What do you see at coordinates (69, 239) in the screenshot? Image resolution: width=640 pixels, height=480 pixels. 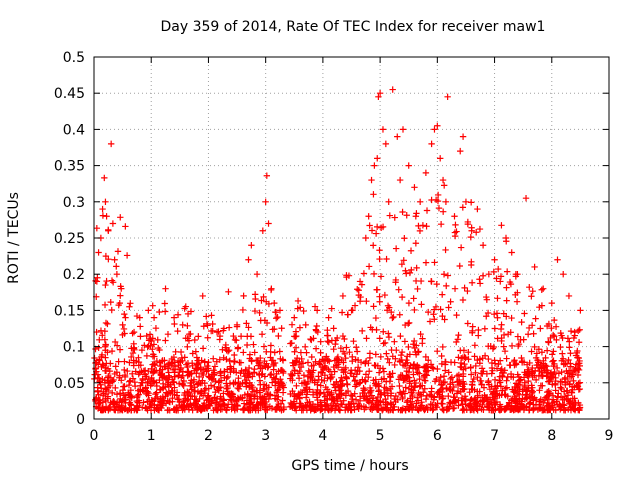 I see `y-tick-label: 0.25` at bounding box center [69, 239].